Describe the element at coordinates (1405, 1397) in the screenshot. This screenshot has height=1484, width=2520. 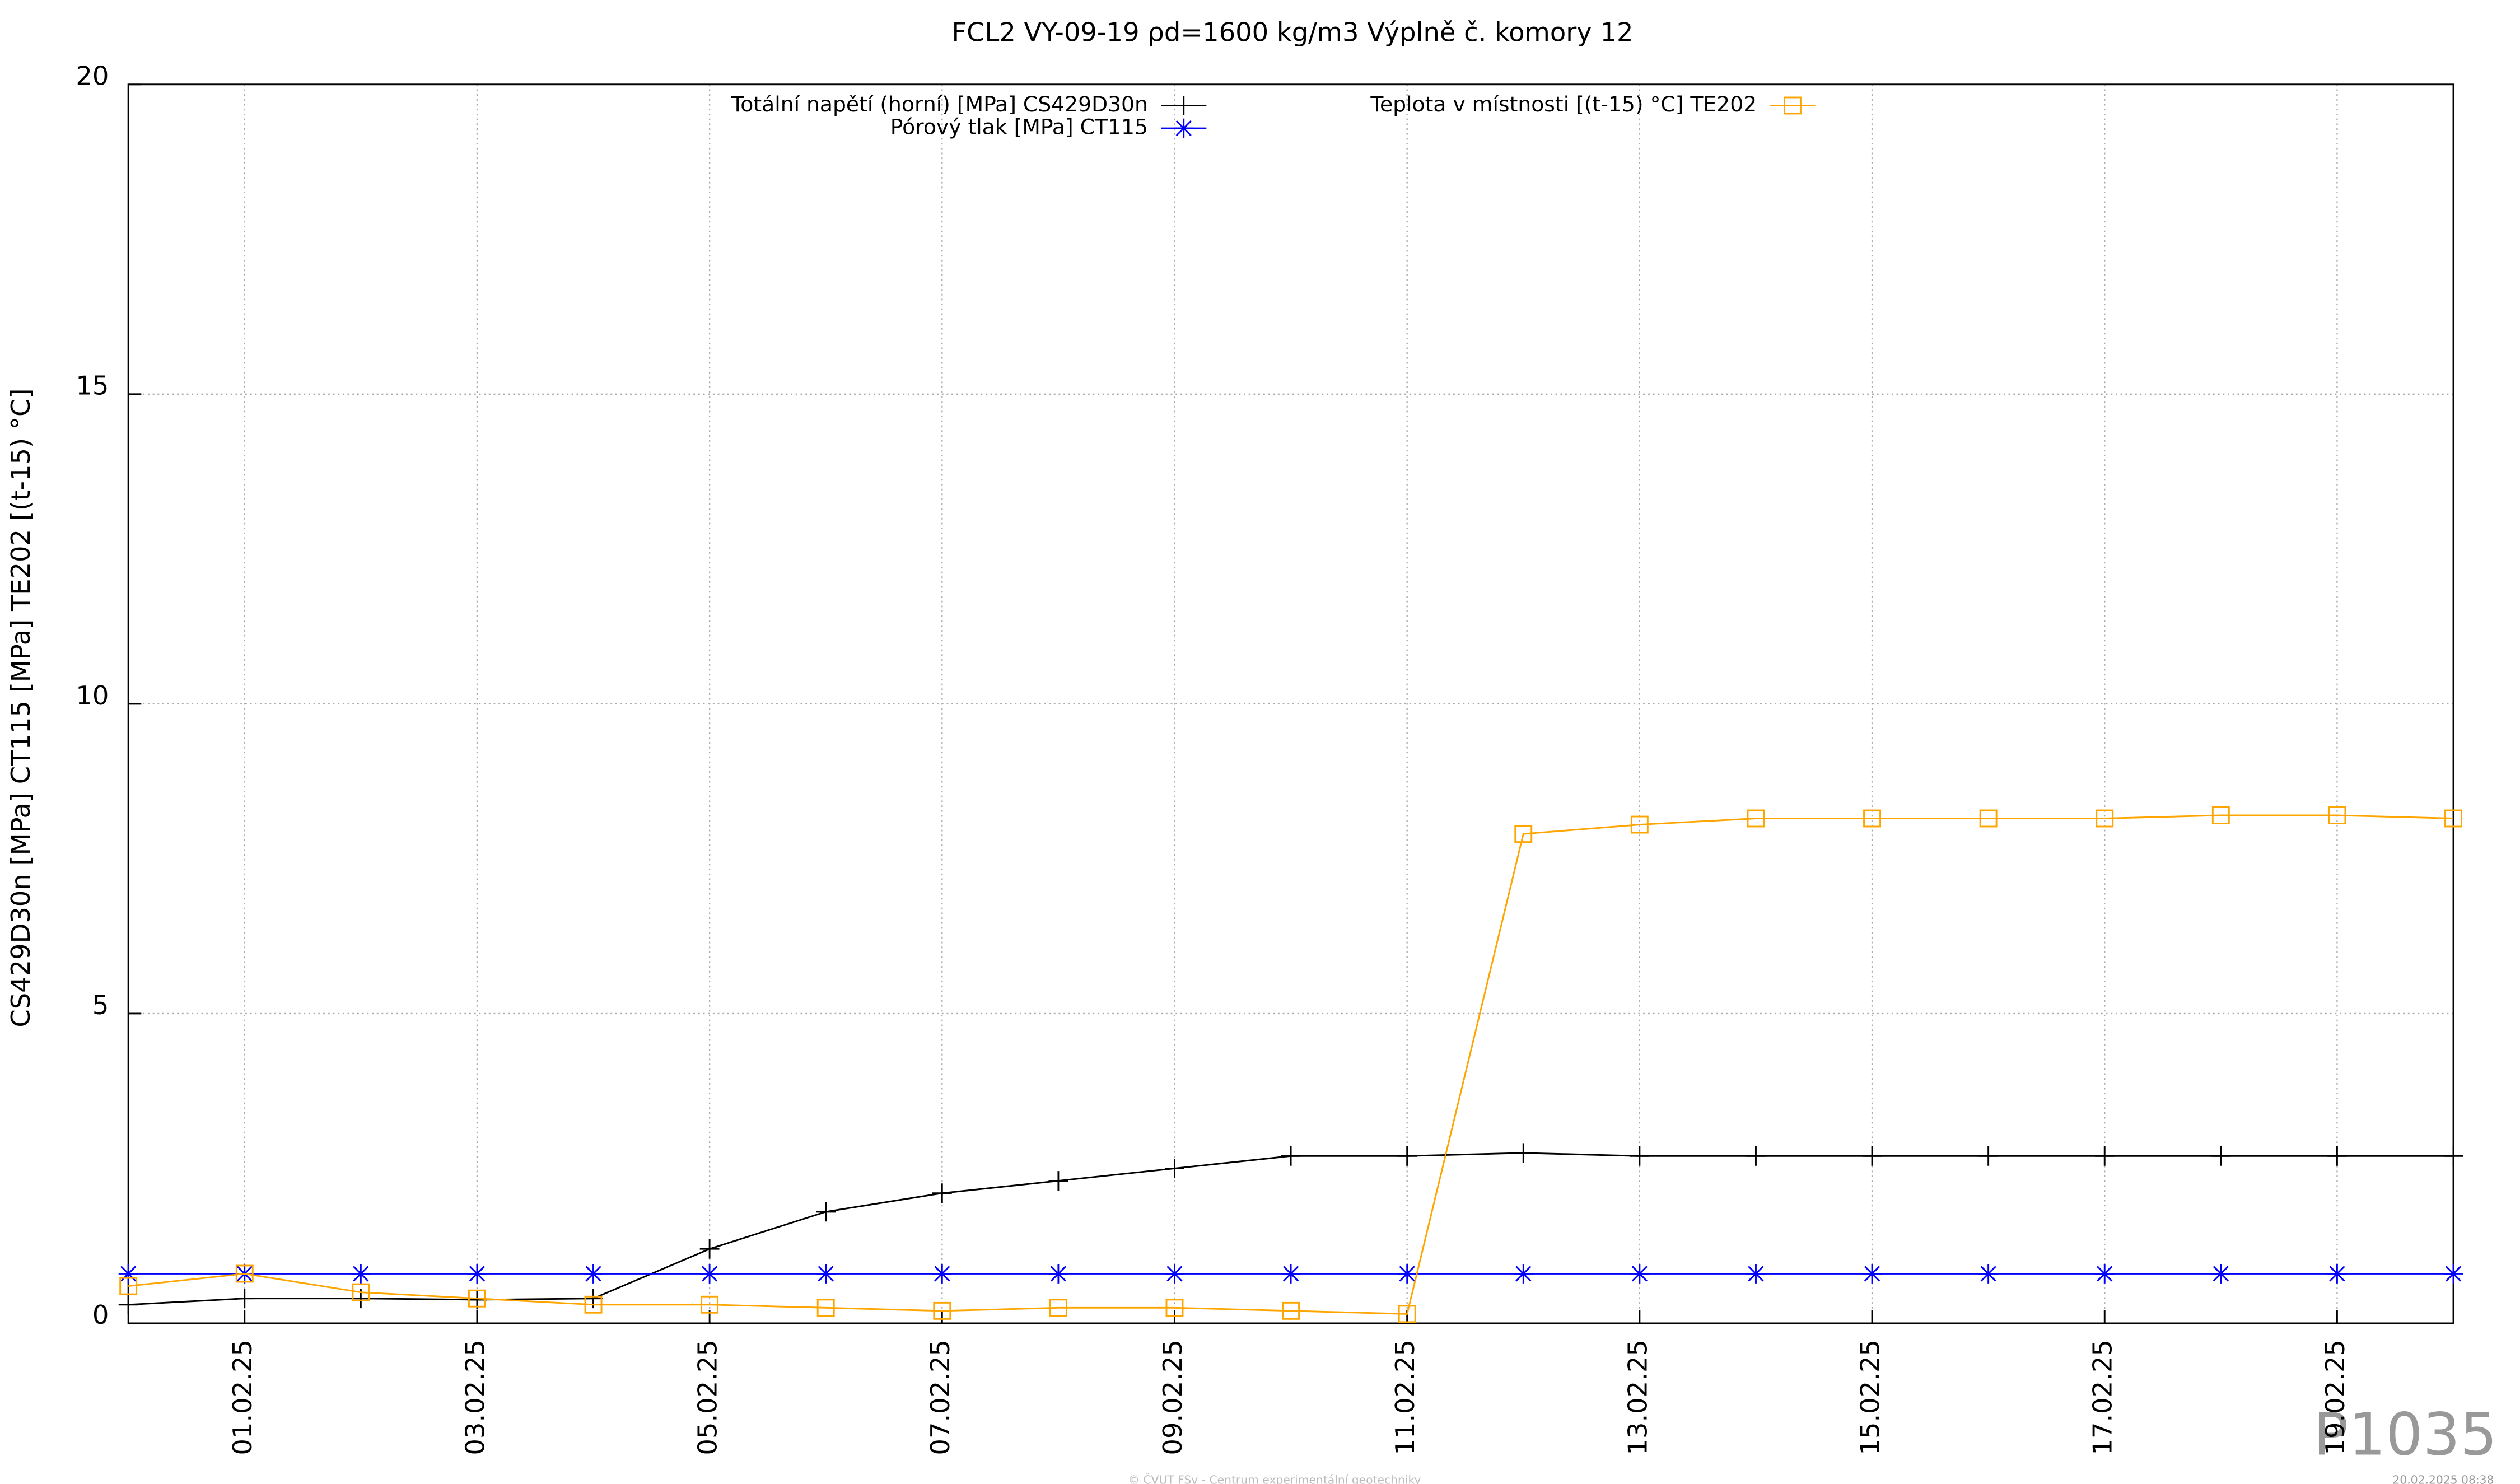
I see `x-tick-label: 11.02.25` at that location.